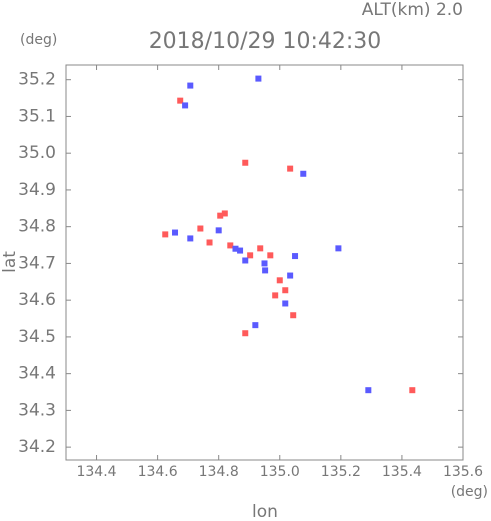  What do you see at coordinates (265, 41) in the screenshot?
I see `chart-title: 2018/10/29 10:42:30` at bounding box center [265, 41].